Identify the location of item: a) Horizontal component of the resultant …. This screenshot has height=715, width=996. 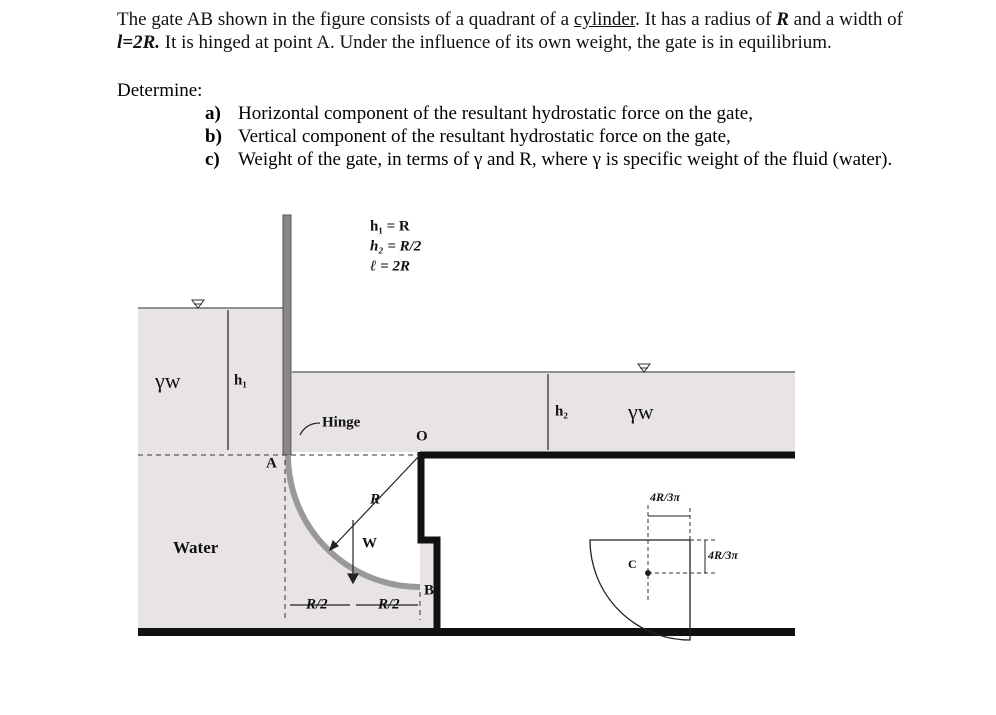
(554, 113).